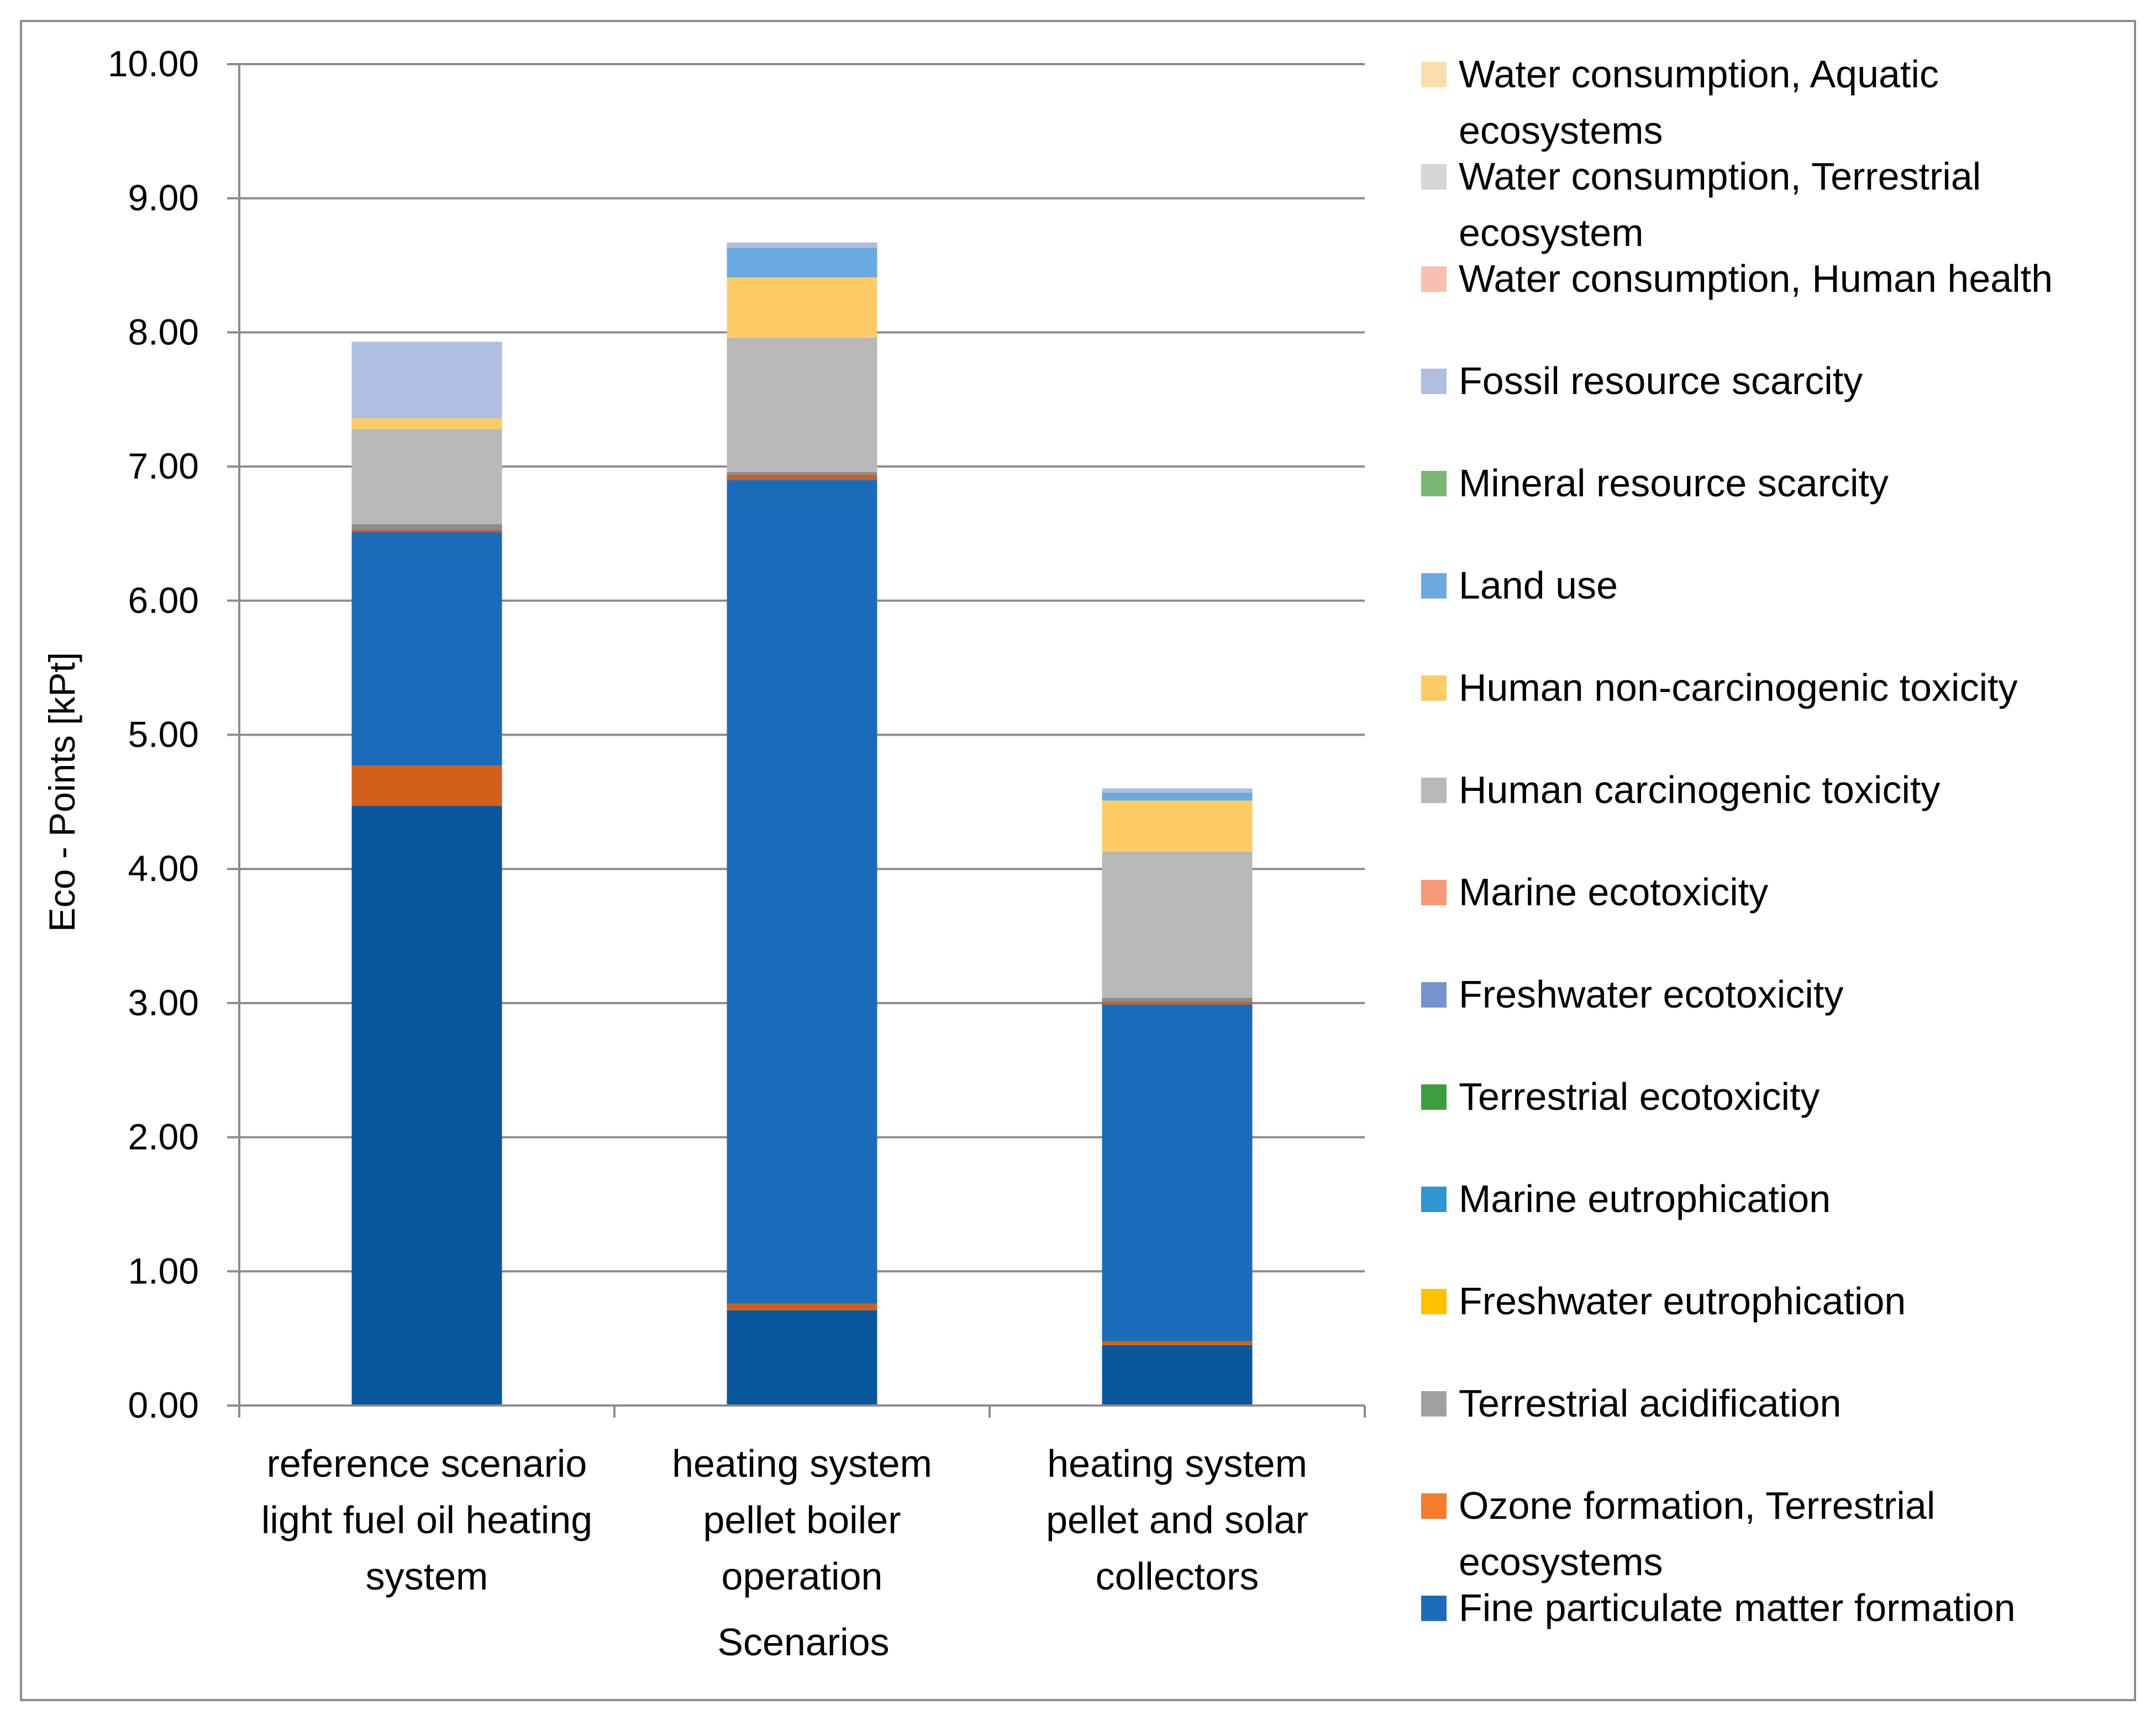  What do you see at coordinates (163, 600) in the screenshot?
I see `y-tick-label: 6.00` at bounding box center [163, 600].